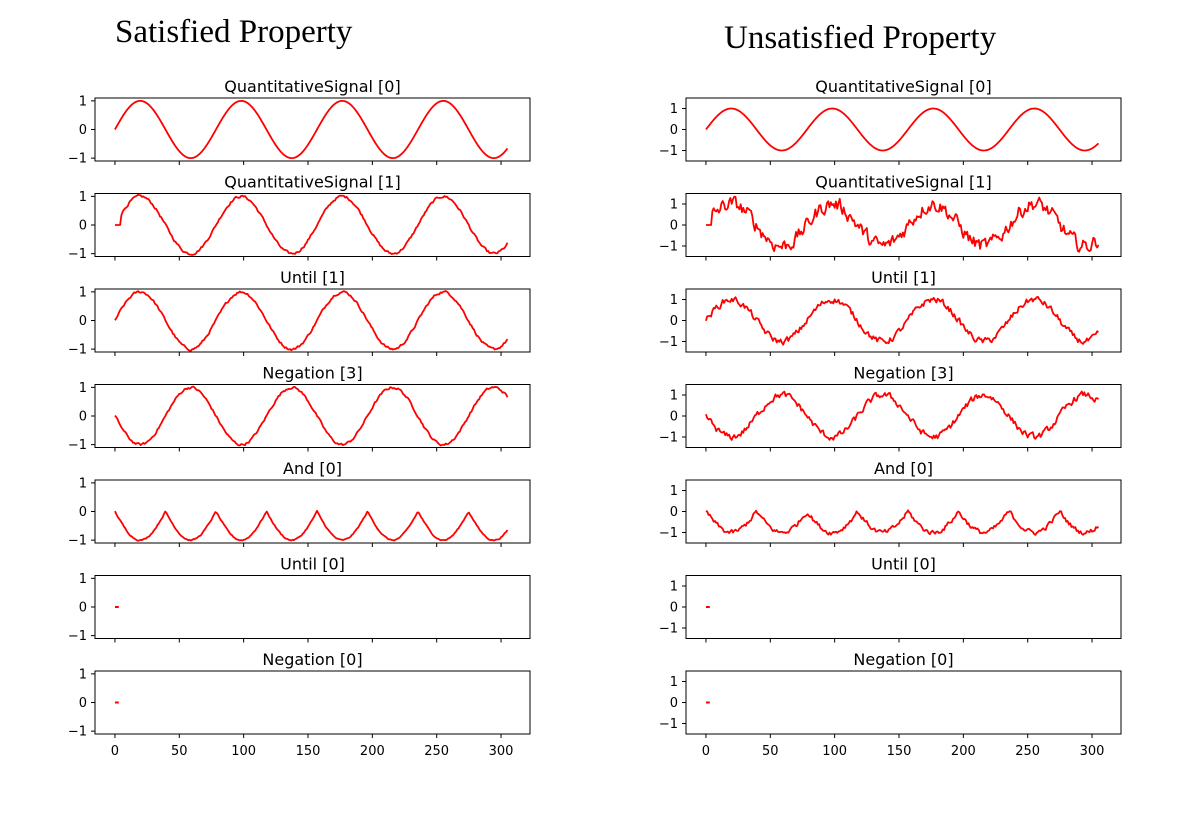 This screenshot has width=1180, height=826. What do you see at coordinates (860, 38) in the screenshot?
I see `unsatisfied-property-title: Unsatisfied Property` at bounding box center [860, 38].